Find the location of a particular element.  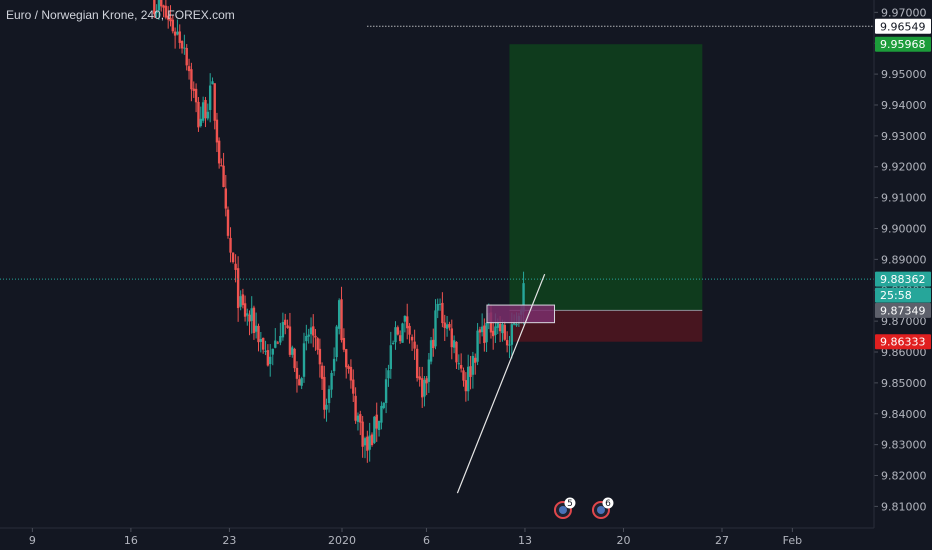

last-price-label-bg is located at coordinates (903, 279).